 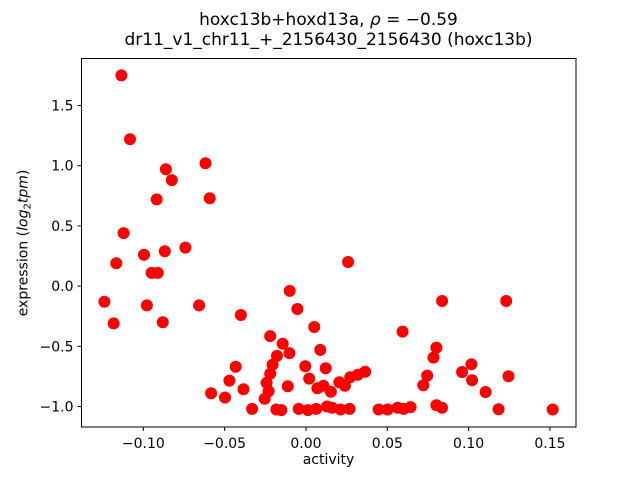 I want to click on y-tick-label: −0.5, so click(x=57, y=347).